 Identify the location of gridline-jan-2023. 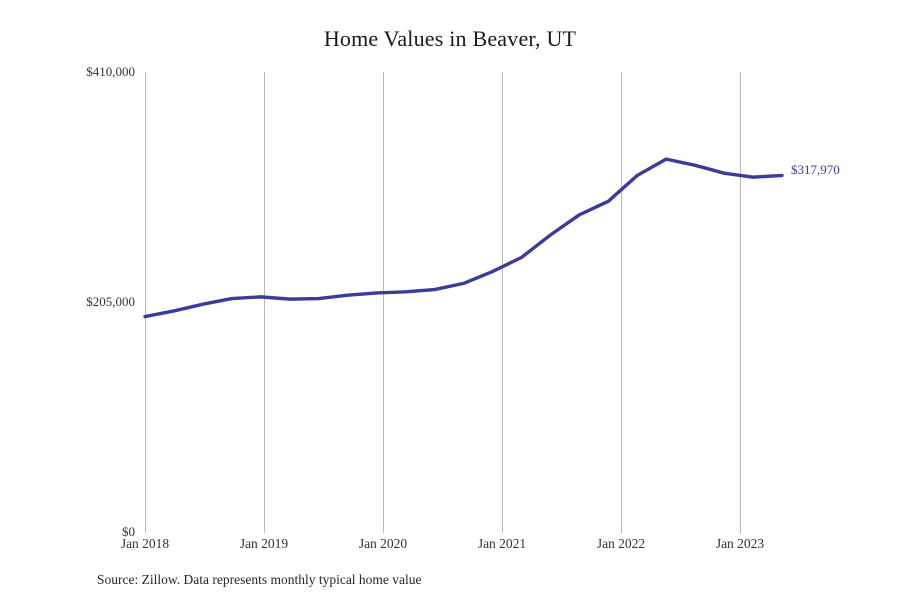
(740, 302).